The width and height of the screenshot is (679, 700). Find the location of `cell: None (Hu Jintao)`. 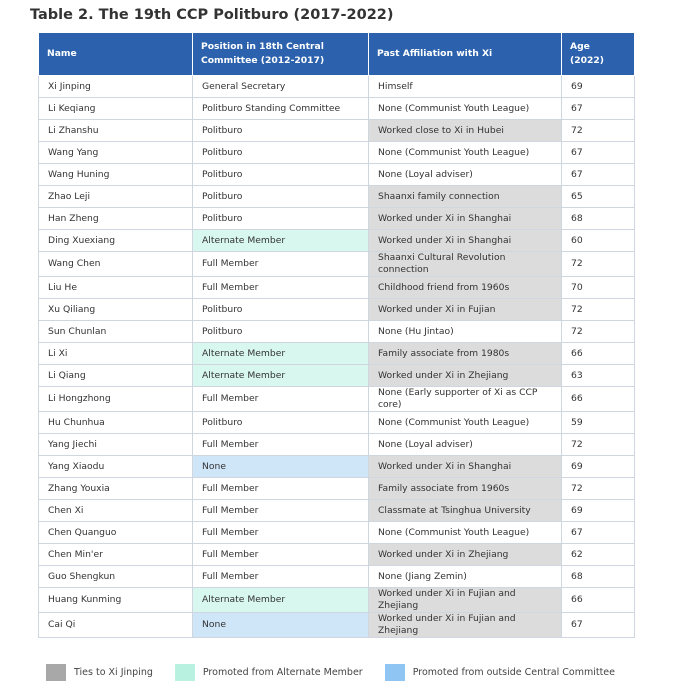

cell: None (Hu Jintao) is located at coordinates (465, 331).